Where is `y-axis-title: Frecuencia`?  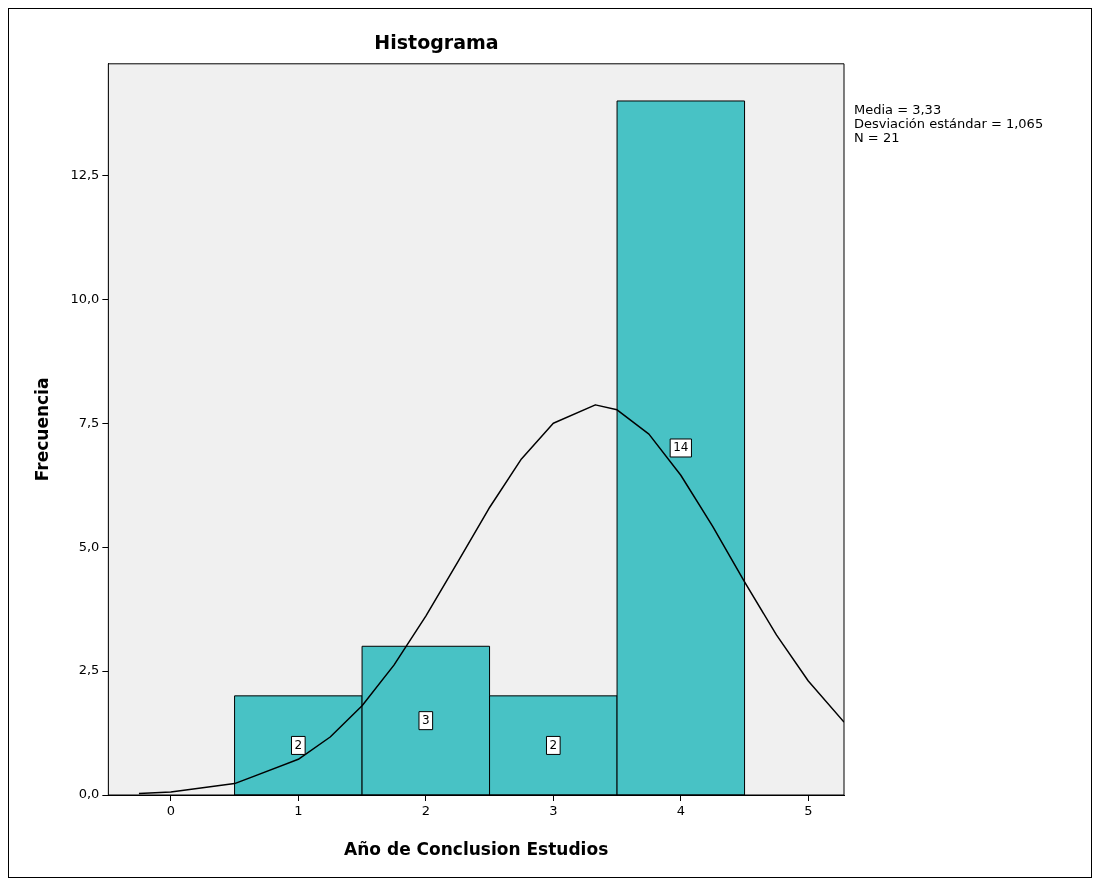 y-axis-title: Frecuencia is located at coordinates (41, 429).